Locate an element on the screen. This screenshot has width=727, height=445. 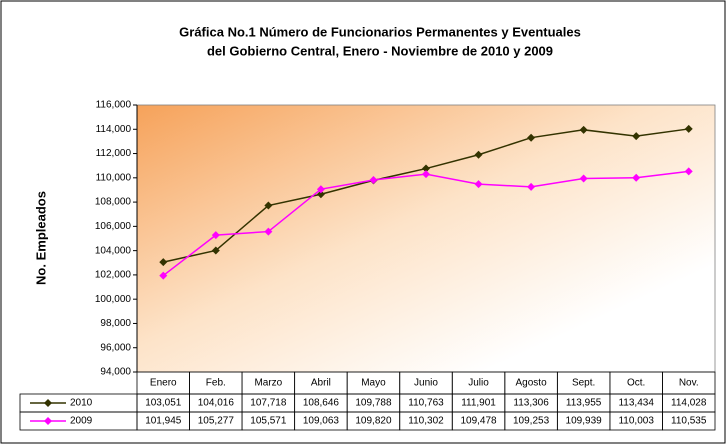
data-label: 110,535 is located at coordinates (689, 421).